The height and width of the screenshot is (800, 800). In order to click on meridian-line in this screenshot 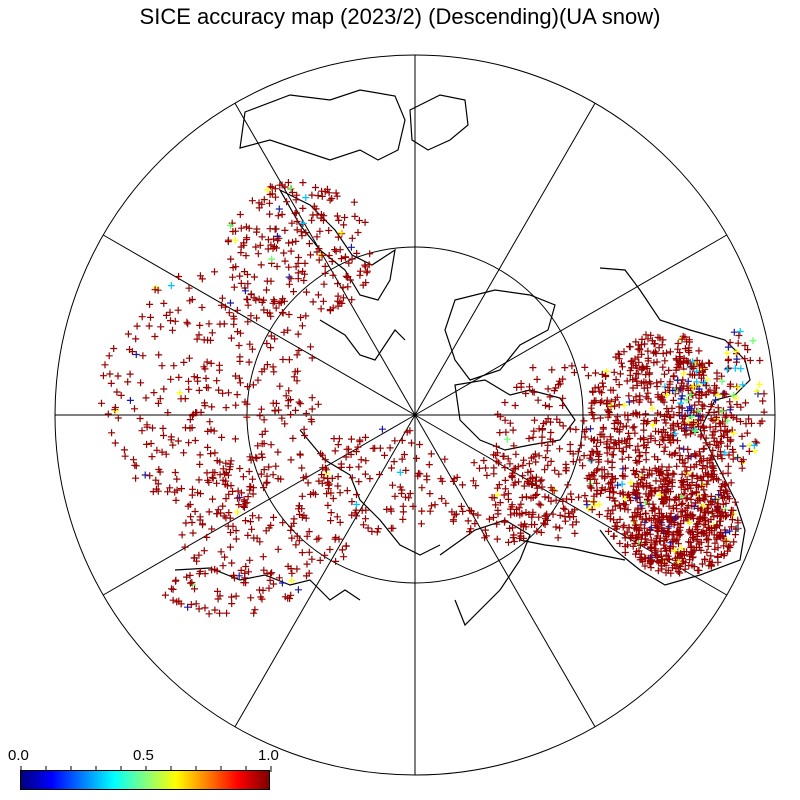, I will do `click(325, 259)`.